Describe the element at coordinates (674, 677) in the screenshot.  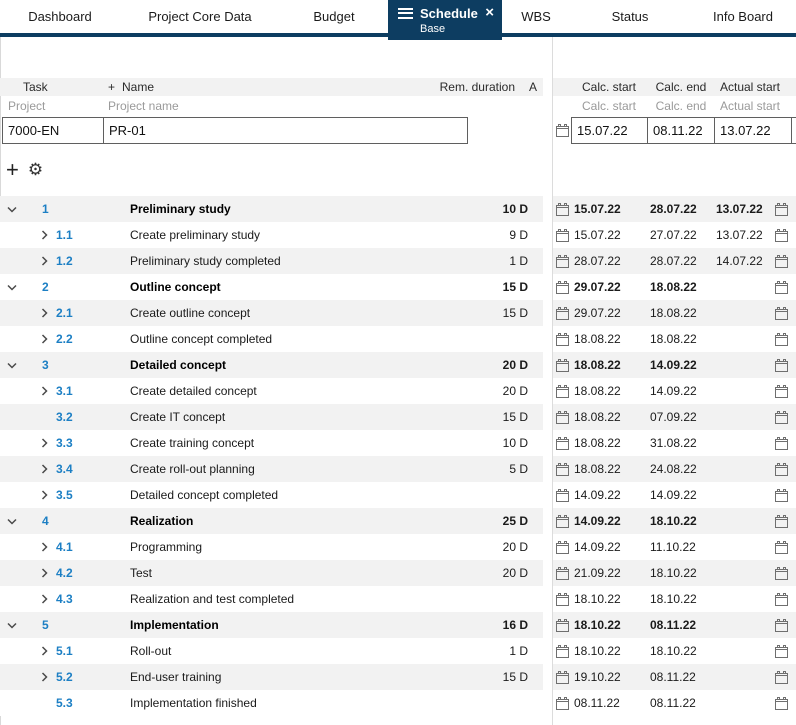
I see `table-row-dates: 19.10.22 08.11.22` at that location.